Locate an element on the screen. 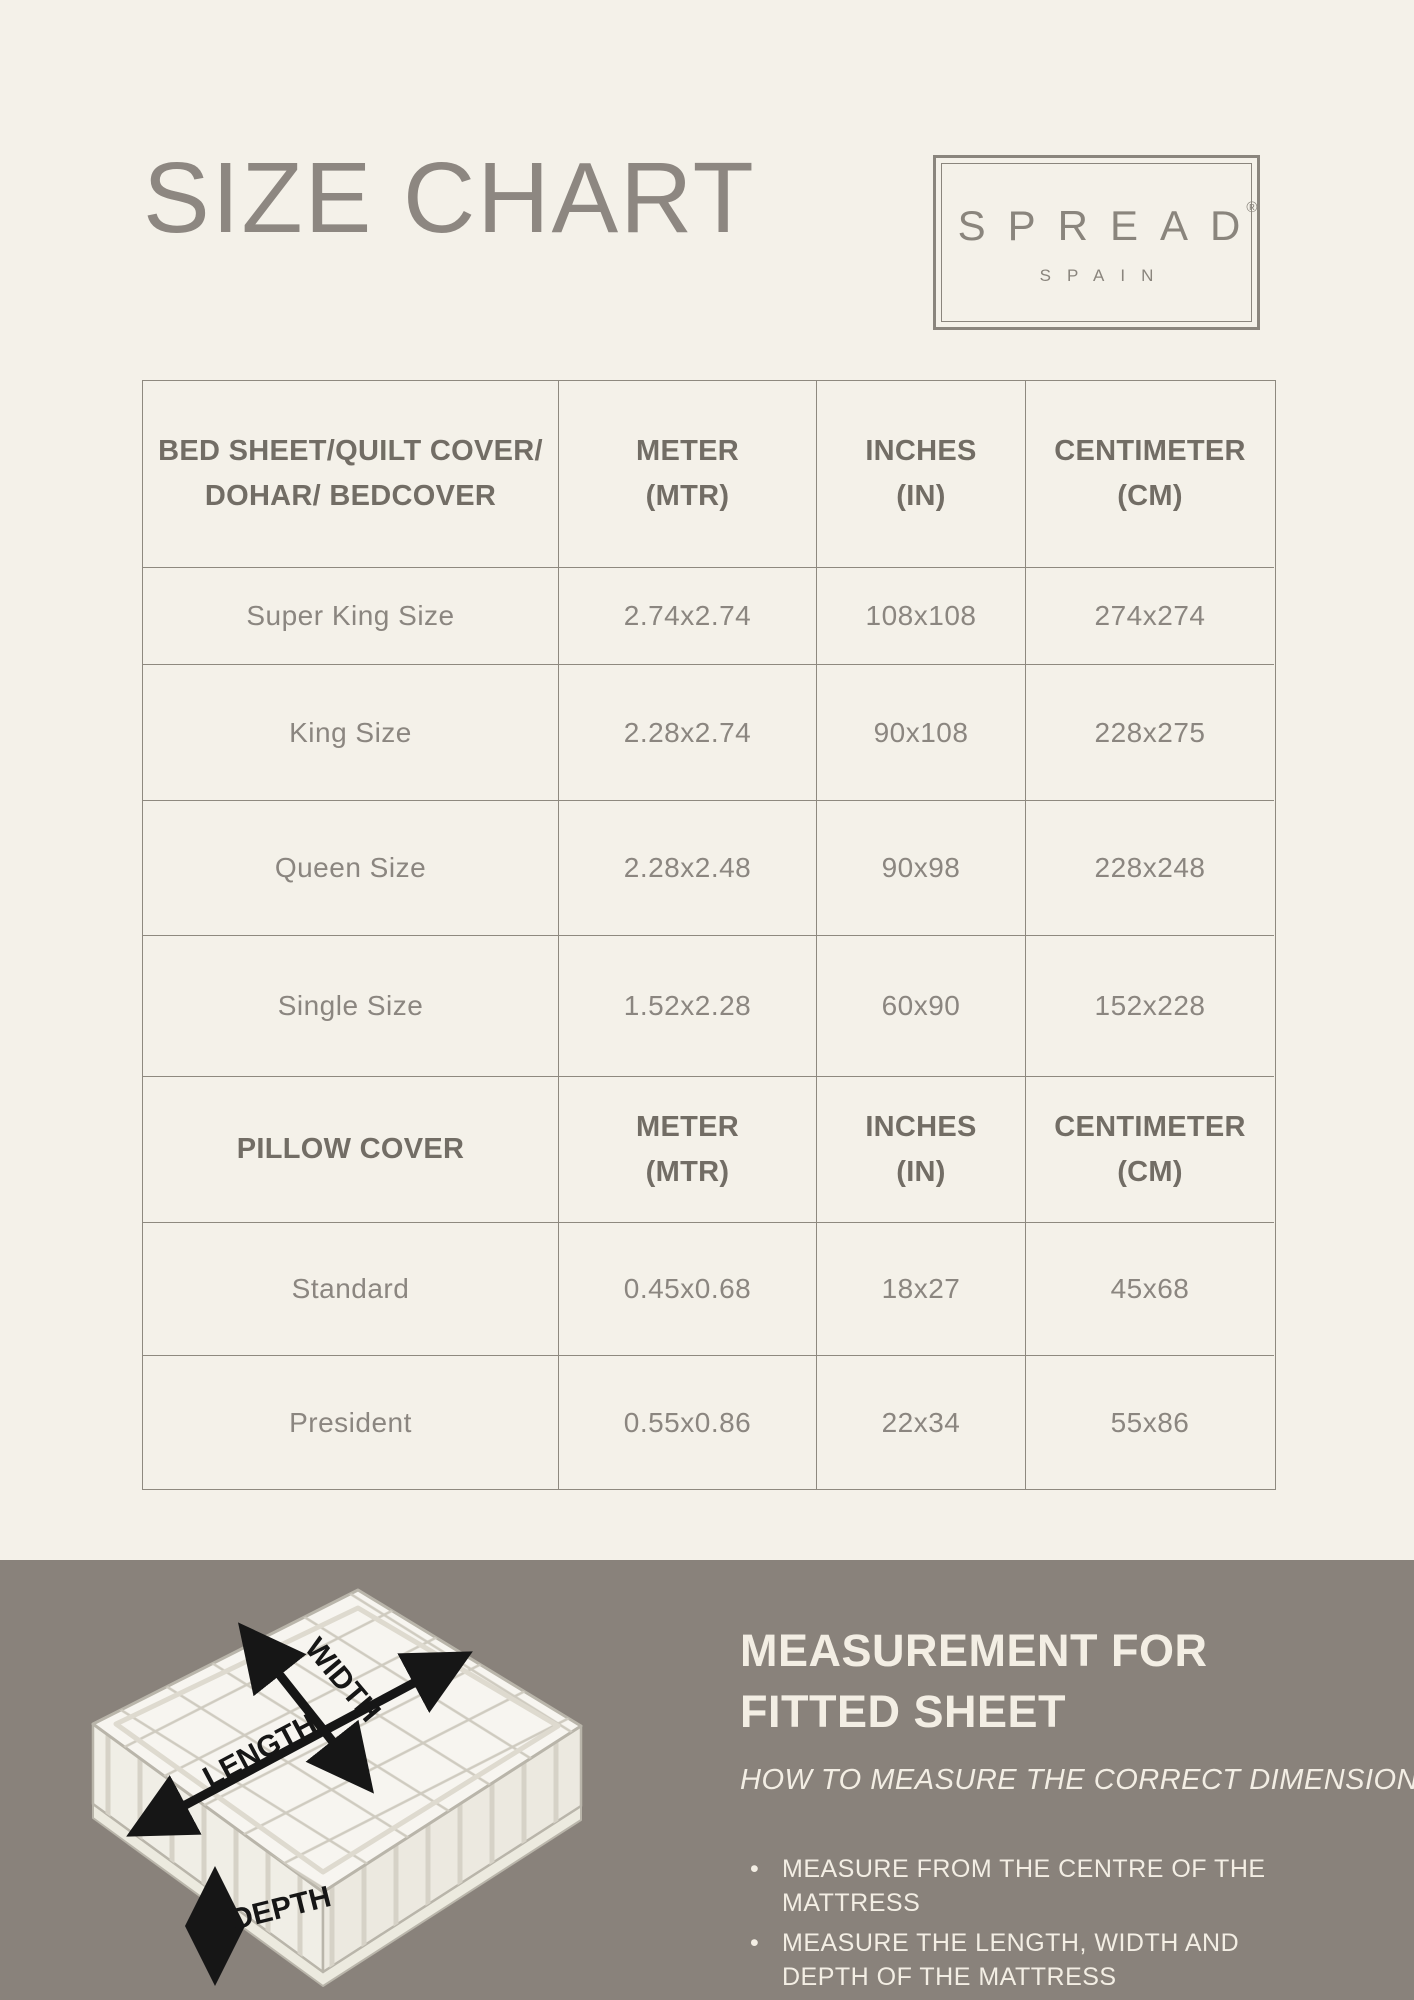 This screenshot has width=1414, height=2000. section-header-pillow: PILLOW COVER is located at coordinates (351, 1150).